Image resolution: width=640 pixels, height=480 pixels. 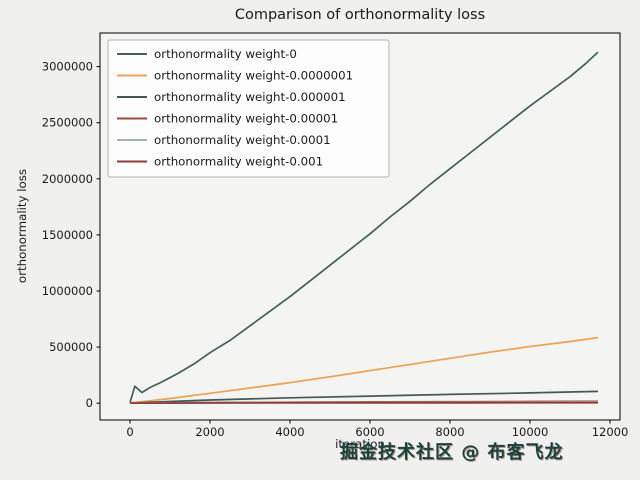 I want to click on y-tick-label: 2000000, so click(x=67, y=179).